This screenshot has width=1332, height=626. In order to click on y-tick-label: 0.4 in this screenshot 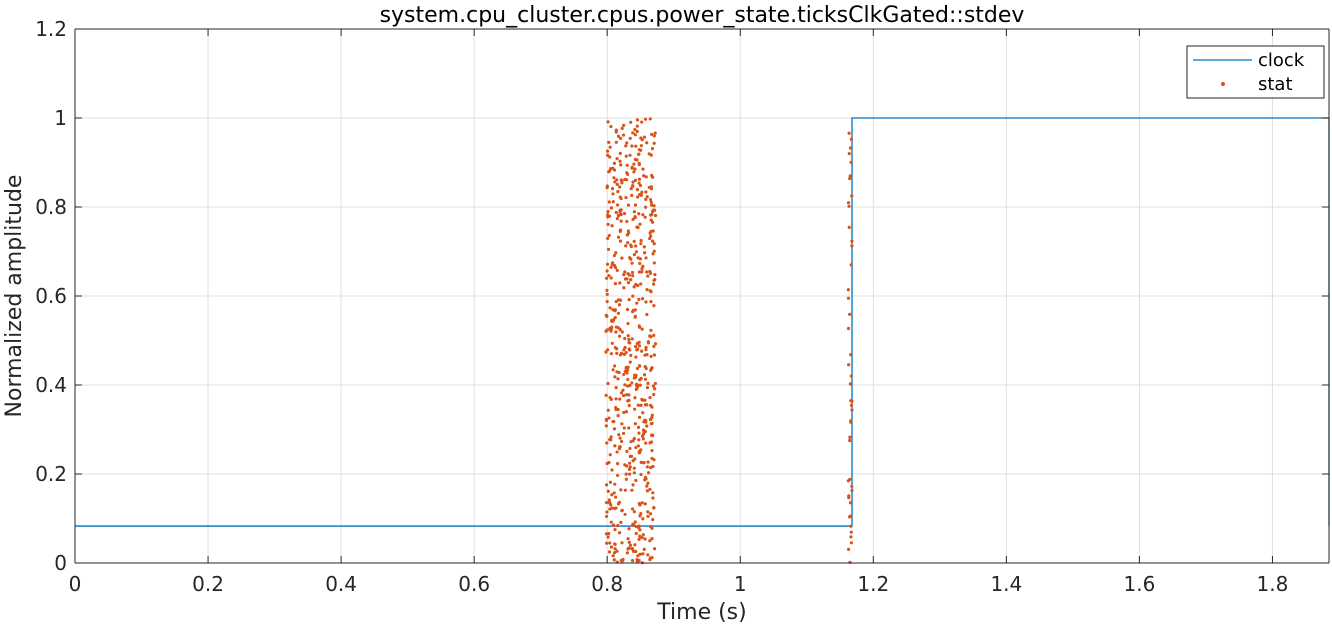, I will do `click(51, 385)`.